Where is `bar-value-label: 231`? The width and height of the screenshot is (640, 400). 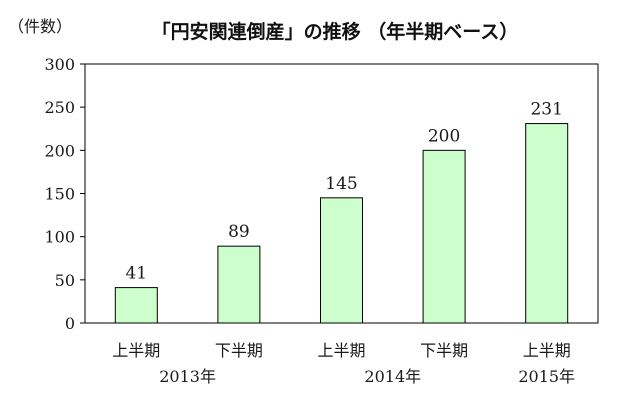 bar-value-label: 231 is located at coordinates (546, 110).